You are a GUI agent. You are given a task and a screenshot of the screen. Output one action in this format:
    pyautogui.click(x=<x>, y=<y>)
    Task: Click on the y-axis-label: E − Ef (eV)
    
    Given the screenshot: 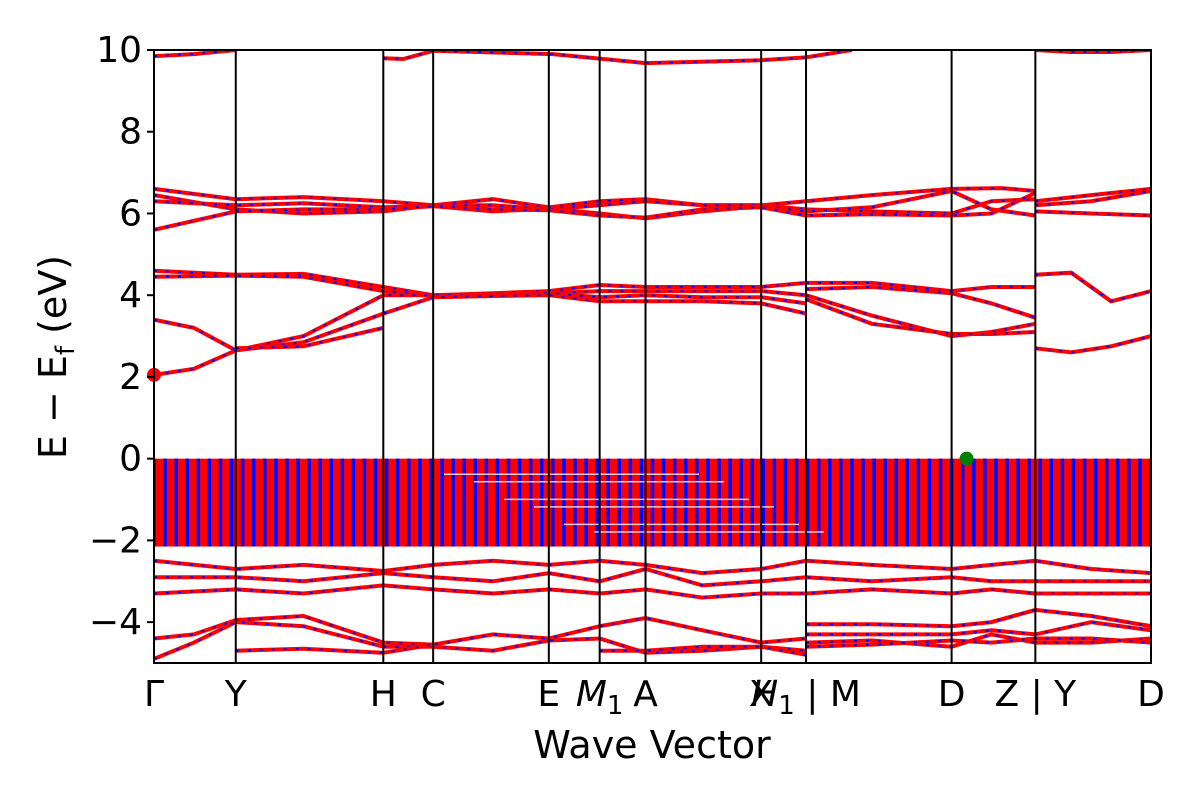 What is the action you would take?
    pyautogui.click(x=56, y=357)
    